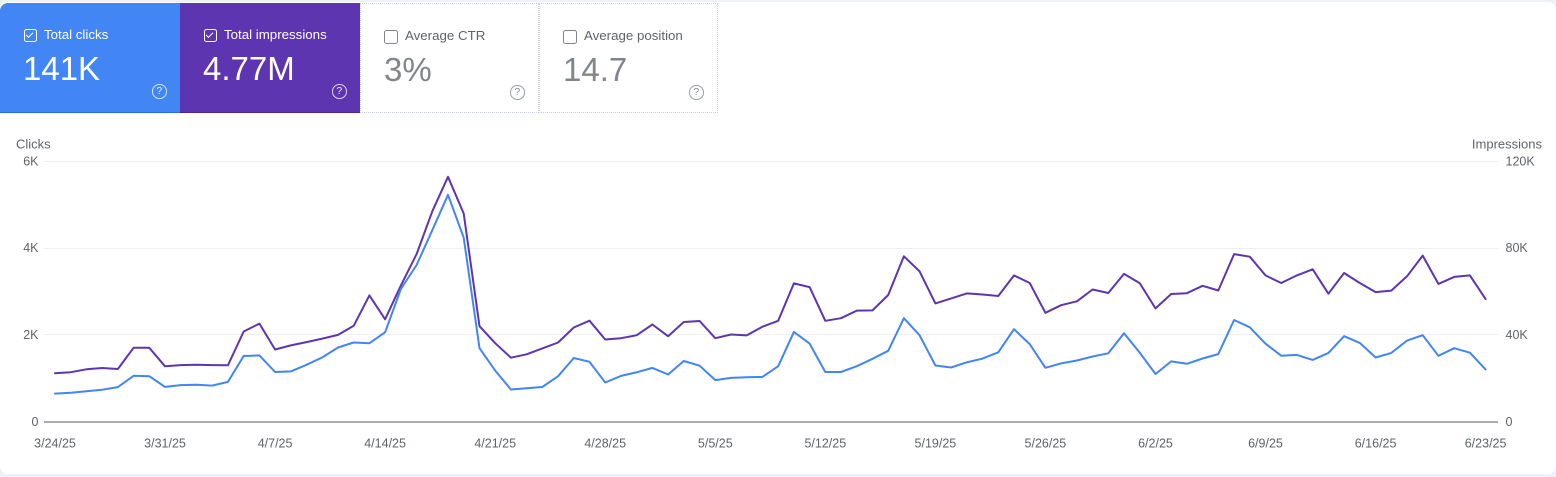 The width and height of the screenshot is (1556, 477). Describe the element at coordinates (1376, 444) in the screenshot. I see `svg-text: 6/16/25` at that location.